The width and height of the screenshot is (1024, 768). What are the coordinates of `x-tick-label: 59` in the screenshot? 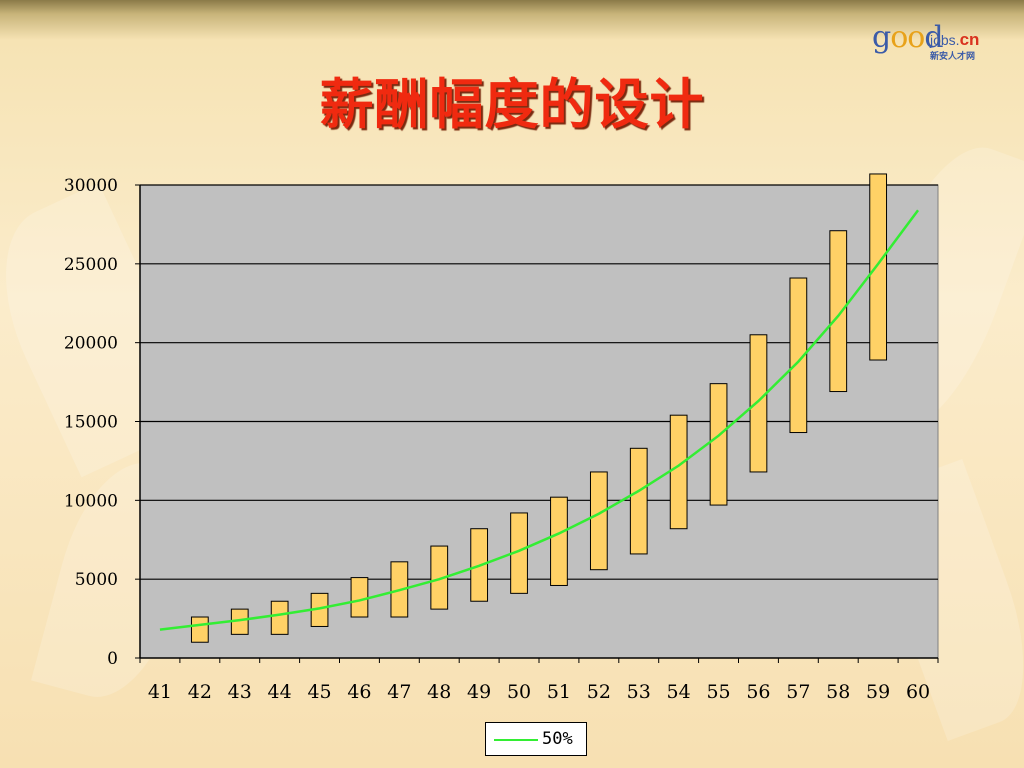 It's located at (878, 692).